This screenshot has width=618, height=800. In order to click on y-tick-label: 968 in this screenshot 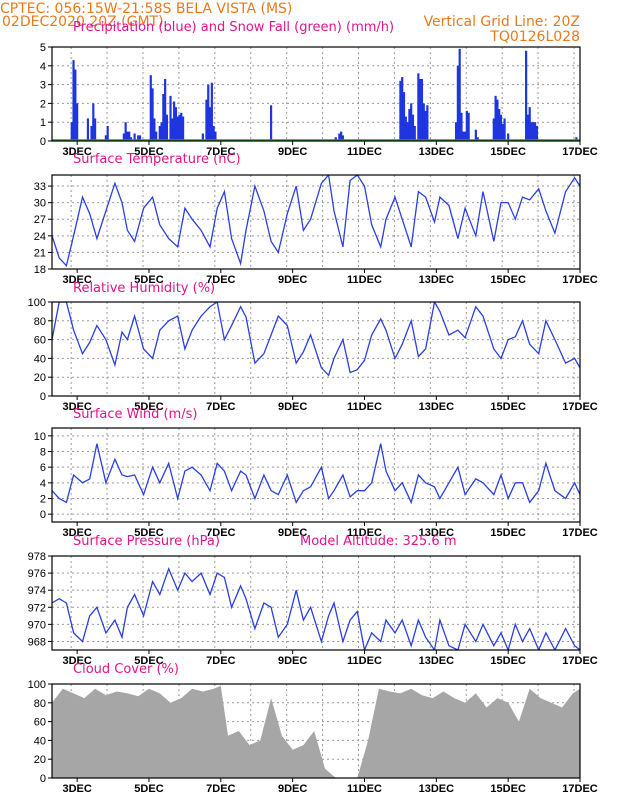, I will do `click(37, 642)`.